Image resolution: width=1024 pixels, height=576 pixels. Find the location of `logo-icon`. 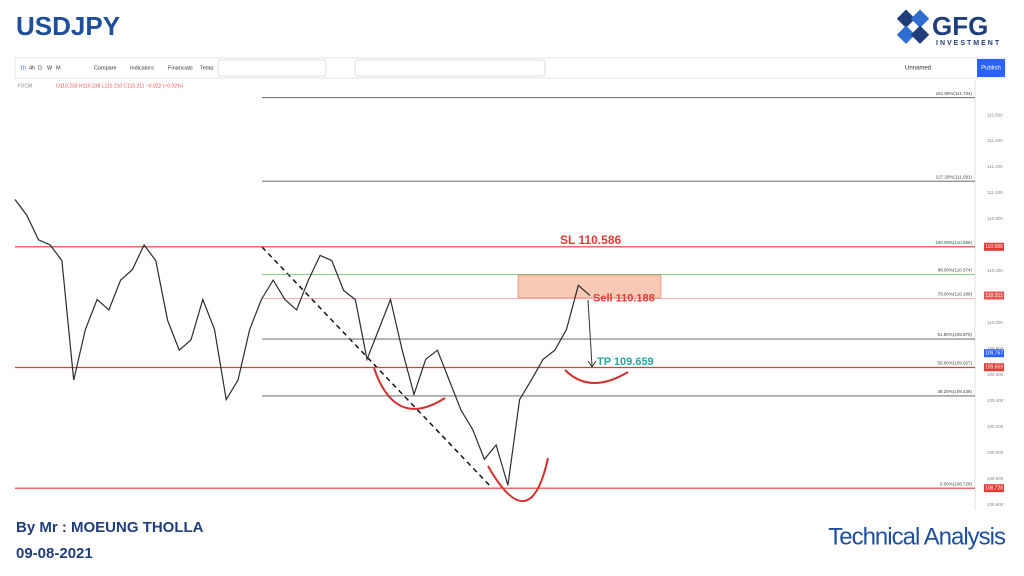

logo-icon is located at coordinates (913, 26).